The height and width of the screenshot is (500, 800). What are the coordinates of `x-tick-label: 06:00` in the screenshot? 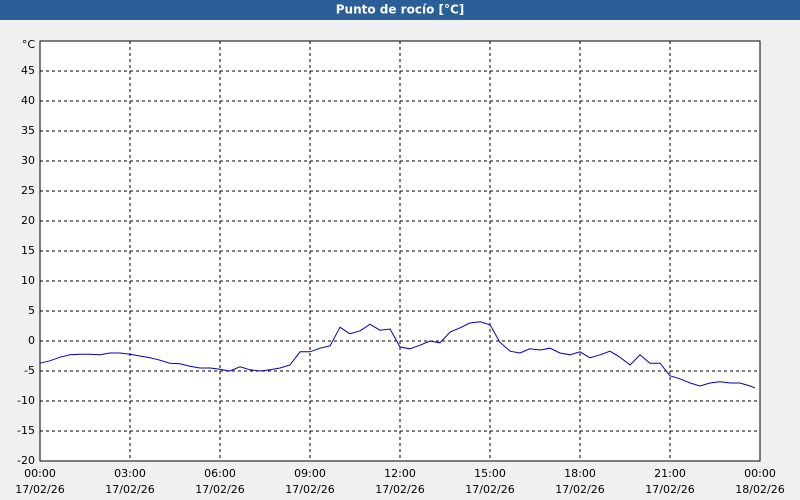 It's located at (220, 473).